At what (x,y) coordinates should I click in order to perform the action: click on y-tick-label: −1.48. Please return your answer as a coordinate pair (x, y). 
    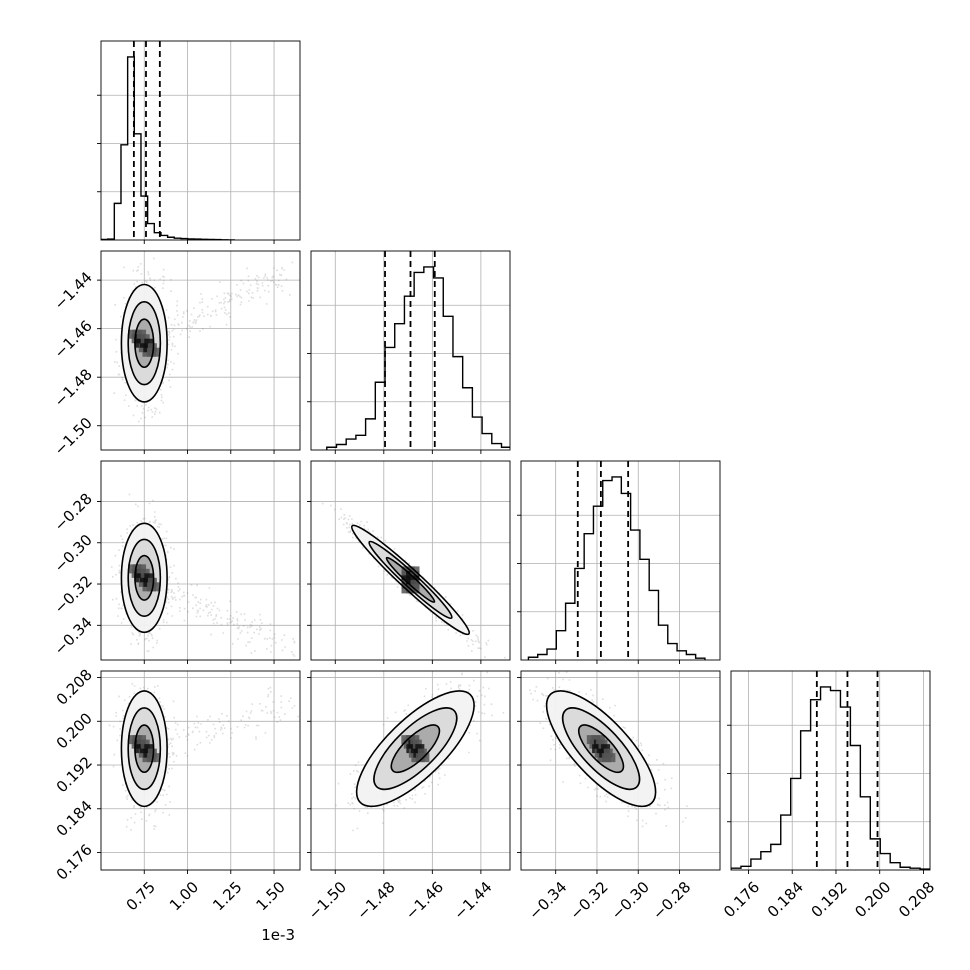
    Looking at the image, I should click on (73, 387).